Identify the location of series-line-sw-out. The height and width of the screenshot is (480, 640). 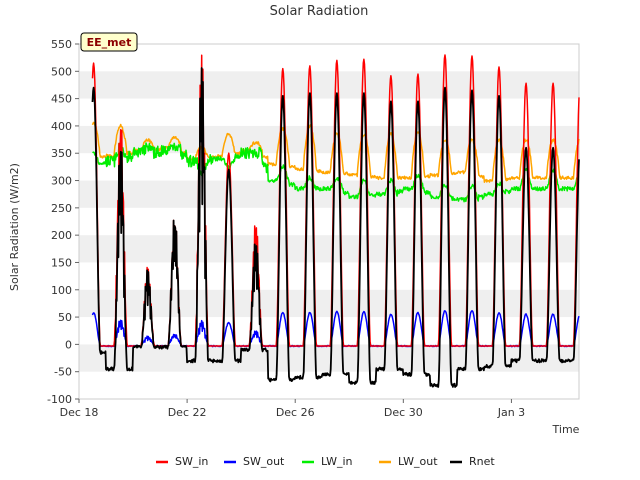
(335, 329).